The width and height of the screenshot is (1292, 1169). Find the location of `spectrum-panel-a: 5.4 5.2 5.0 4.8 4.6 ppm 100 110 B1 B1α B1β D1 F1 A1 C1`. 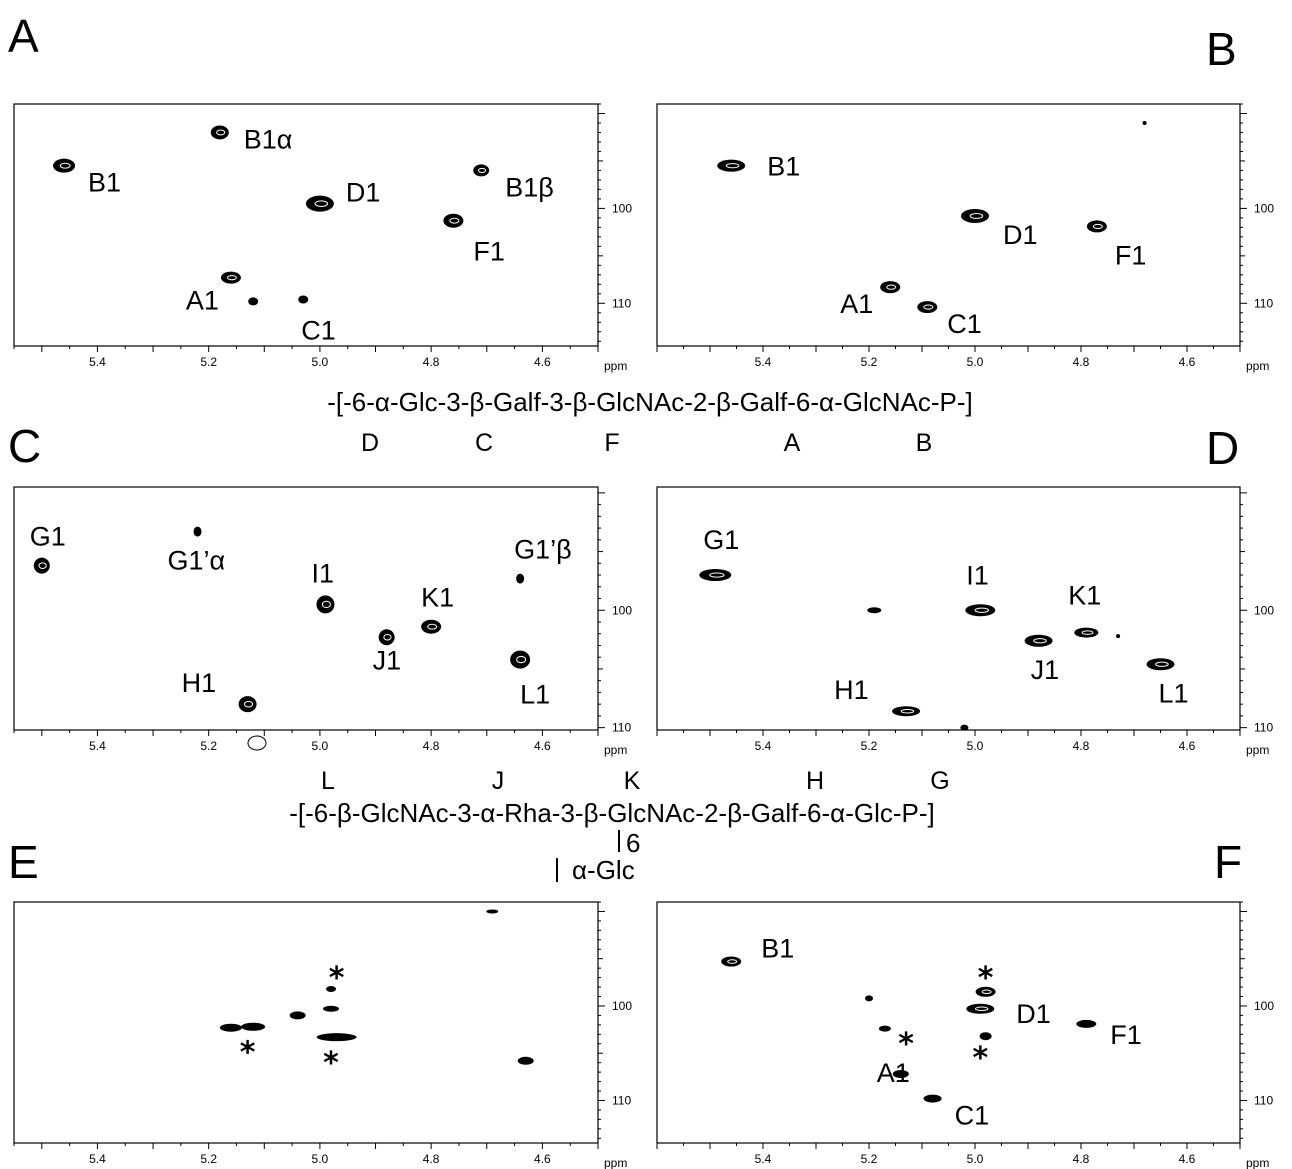

spectrum-panel-a: 5.4 5.2 5.0 4.8 4.6 ppm 100 110 B1 B1α B1β D1 F1 A1 C1 is located at coordinates (322, 238).